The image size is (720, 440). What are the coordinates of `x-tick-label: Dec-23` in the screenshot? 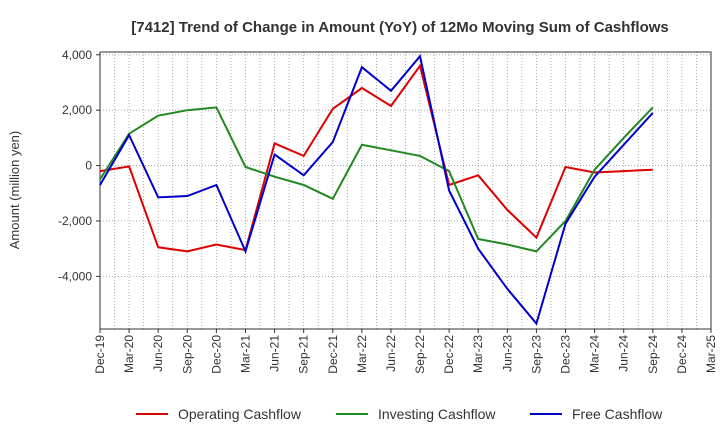 It's located at (566, 354).